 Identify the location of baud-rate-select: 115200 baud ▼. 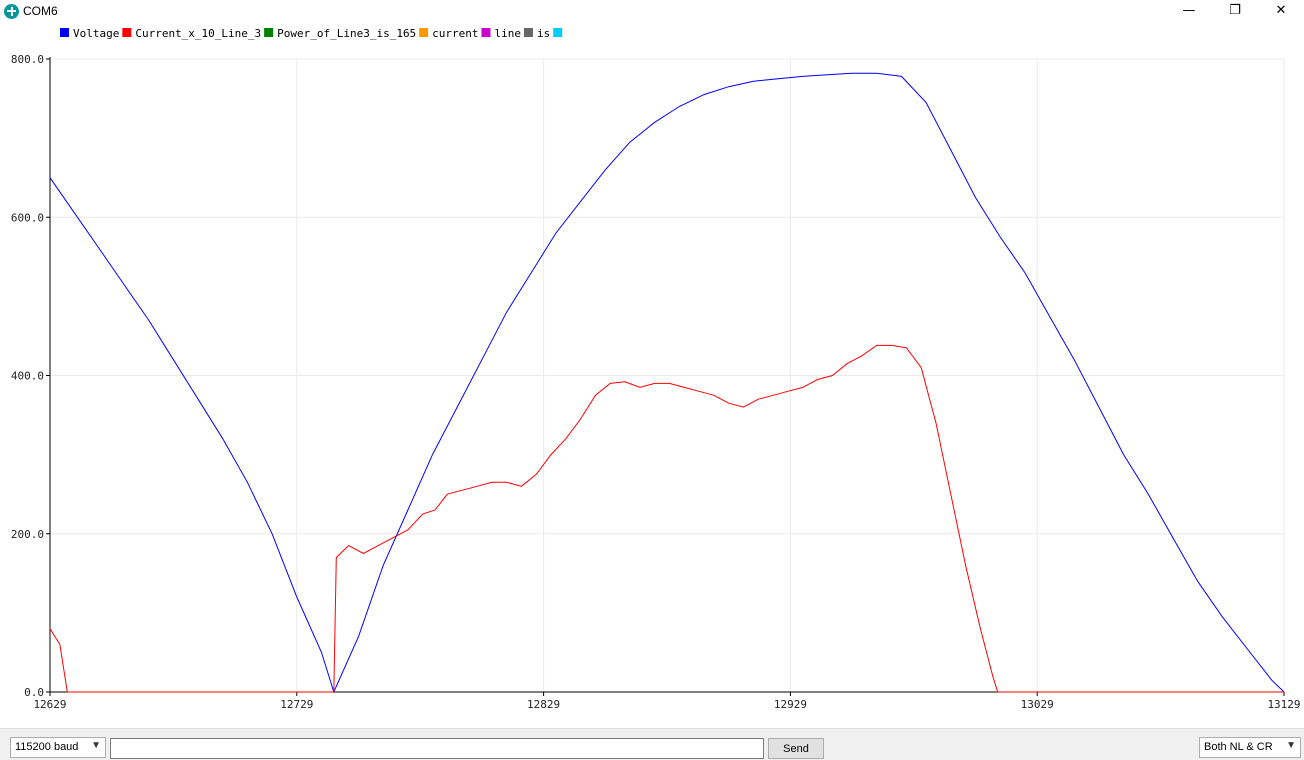
(58, 747).